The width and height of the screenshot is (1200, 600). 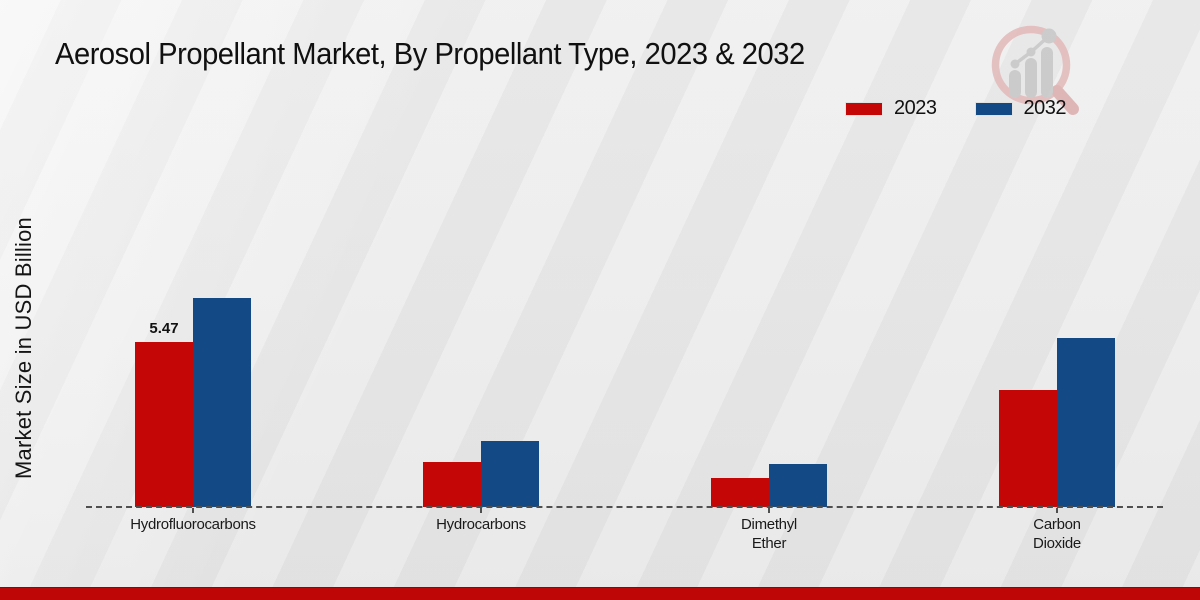 I want to click on bar-2023-hydrofluorocarbons, so click(x=164, y=424).